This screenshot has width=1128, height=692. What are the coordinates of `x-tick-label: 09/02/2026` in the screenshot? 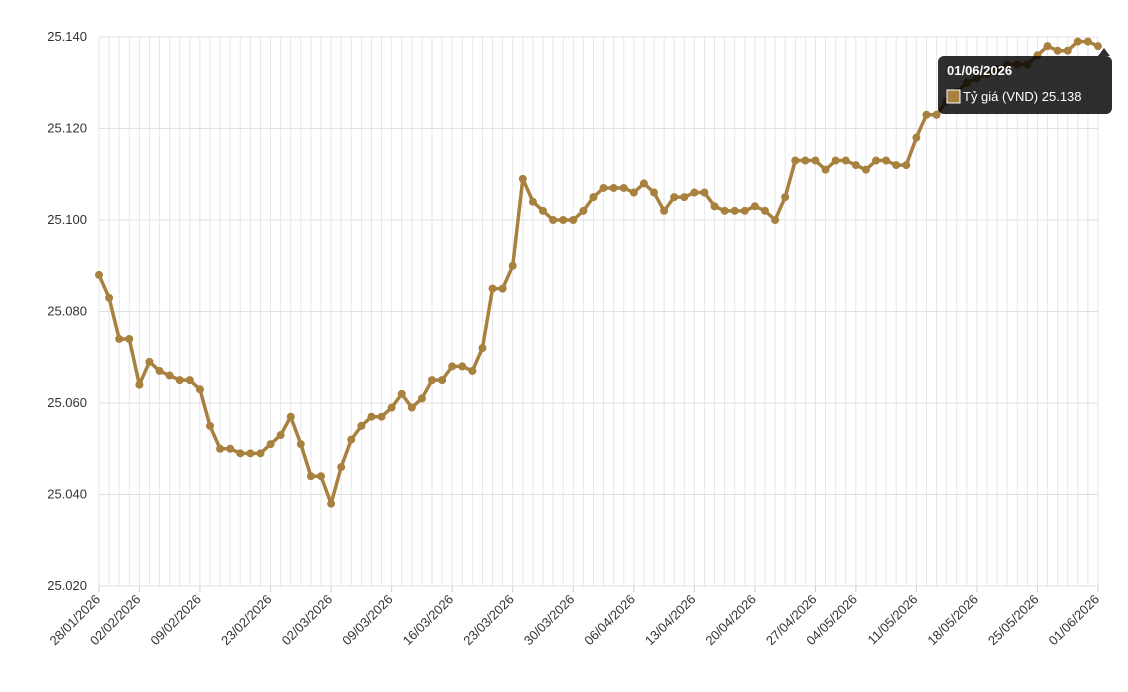 It's located at (175, 620).